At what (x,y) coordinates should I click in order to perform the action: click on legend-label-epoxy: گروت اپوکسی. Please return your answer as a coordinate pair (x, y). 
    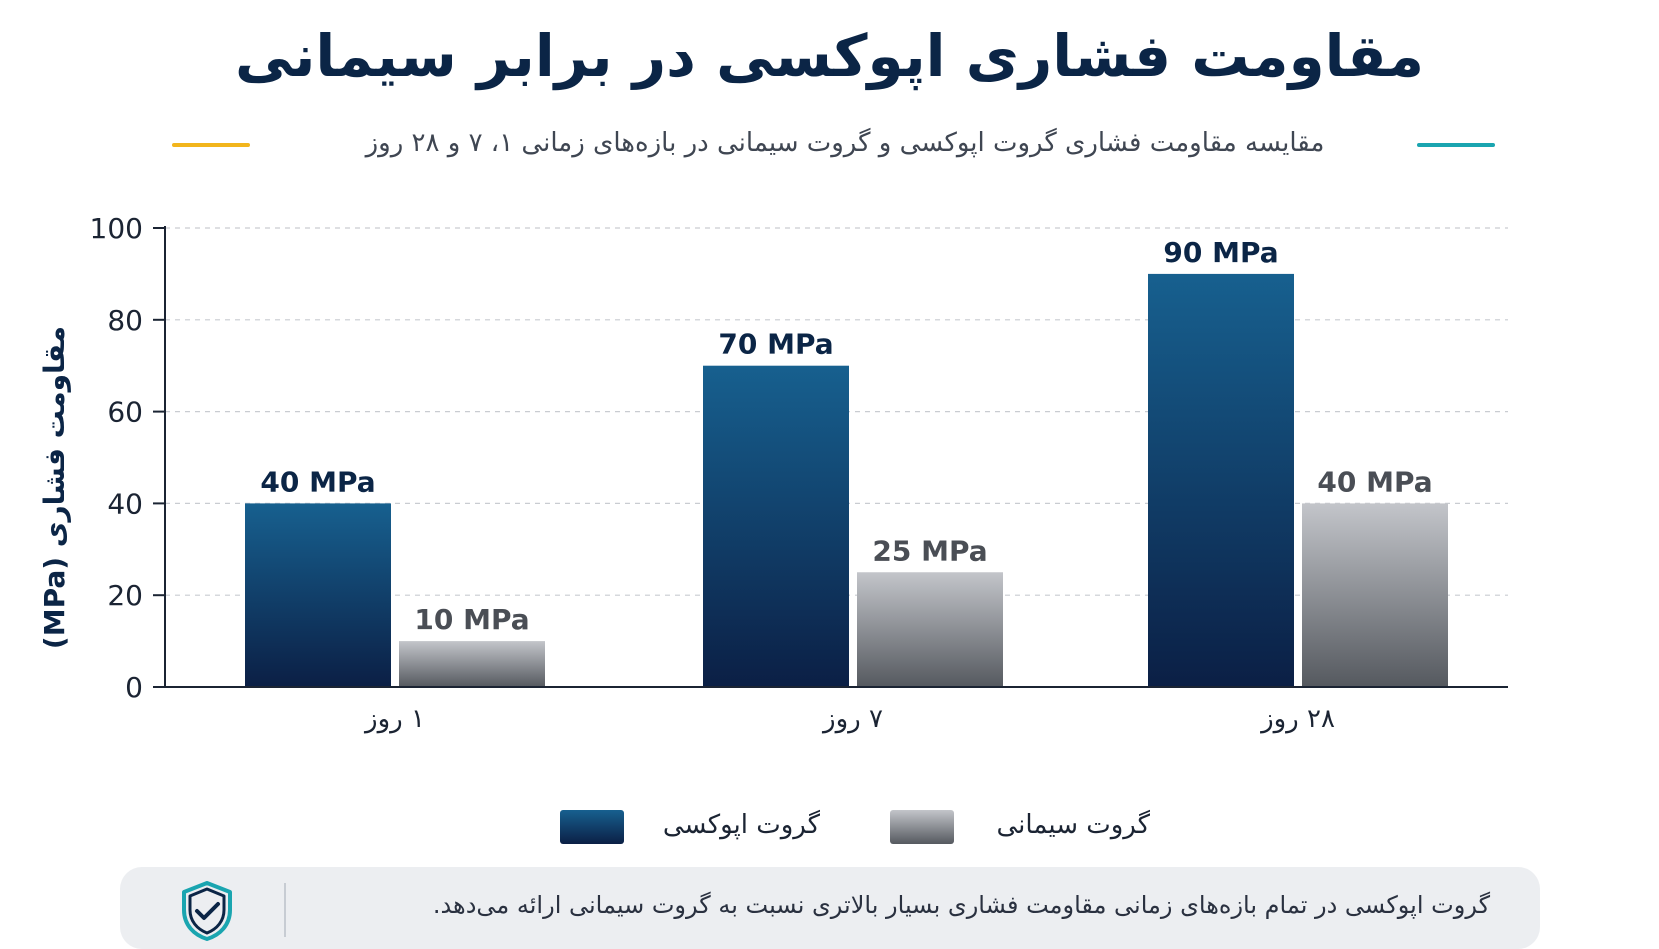
    Looking at the image, I should click on (741, 825).